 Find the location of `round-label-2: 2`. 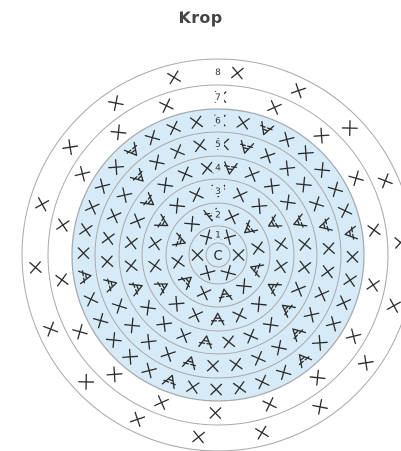

round-label-2: 2 is located at coordinates (218, 216).